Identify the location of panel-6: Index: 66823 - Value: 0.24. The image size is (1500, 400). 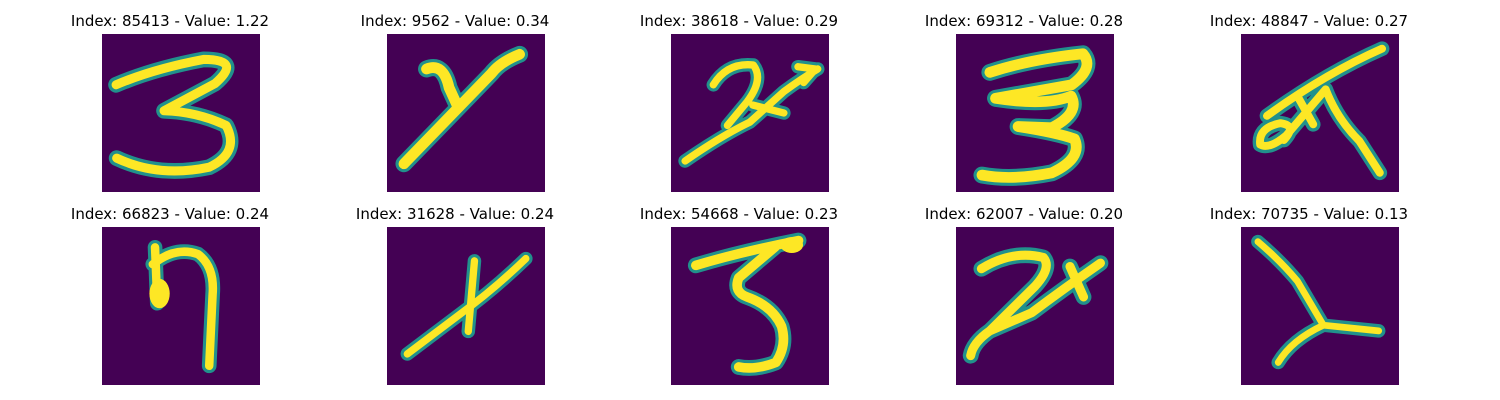
(170, 295).